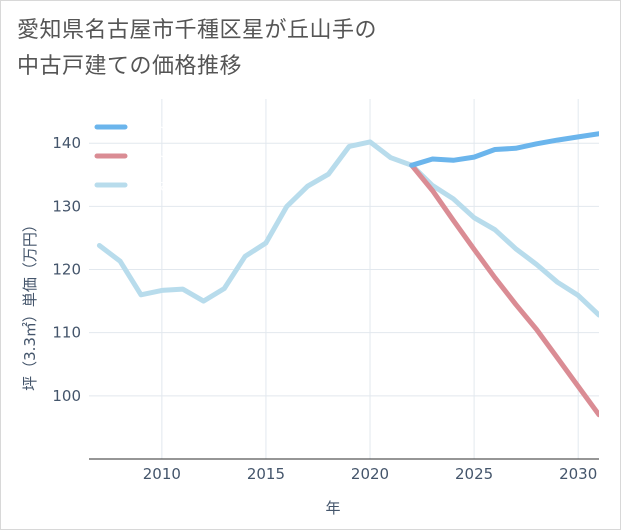 Image resolution: width=621 pixels, height=531 pixels. I want to click on y-tick-labels: 100 110 120 130 140, so click(66, 269).